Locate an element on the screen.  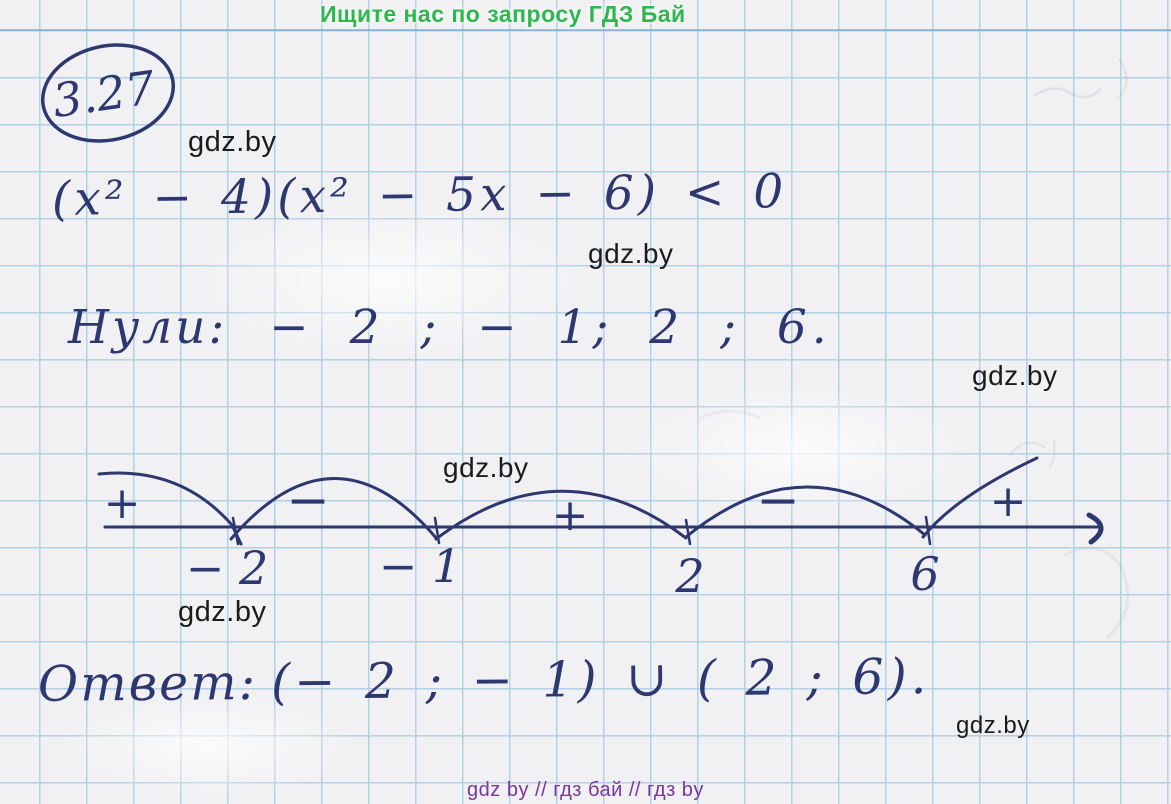
axis-arrow-icon is located at coordinates (1095, 528).